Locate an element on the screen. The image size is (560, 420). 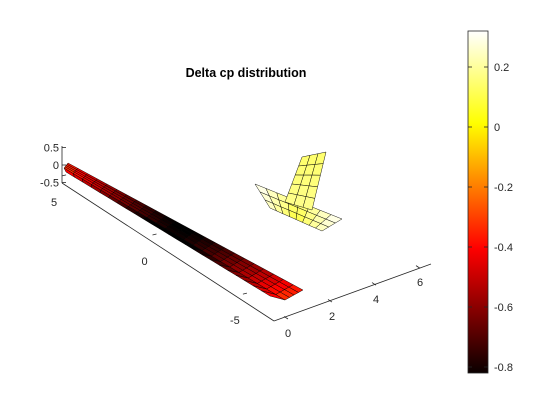
colorbar-tick-label: 0.2 is located at coordinates (501, 68).